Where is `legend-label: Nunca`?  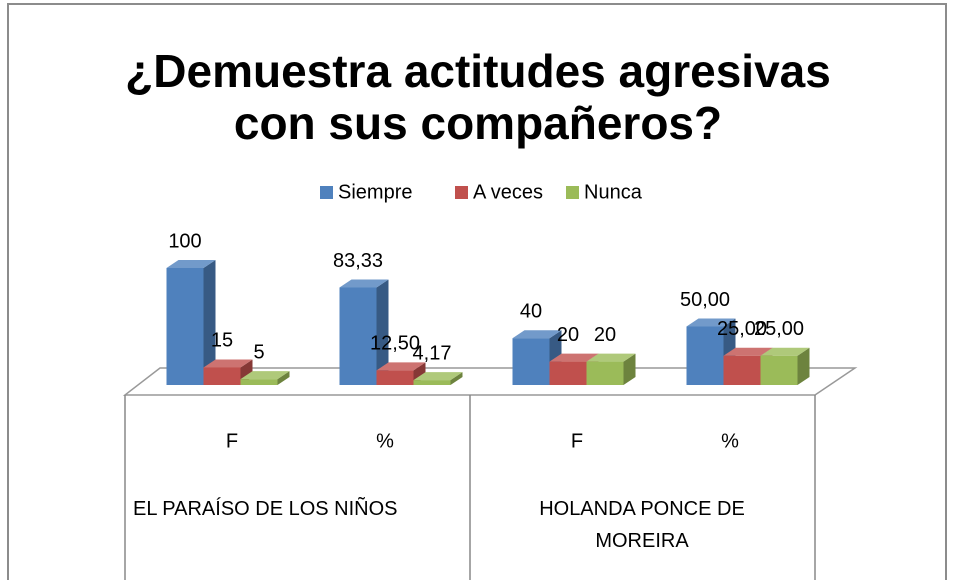 legend-label: Nunca is located at coordinates (613, 192).